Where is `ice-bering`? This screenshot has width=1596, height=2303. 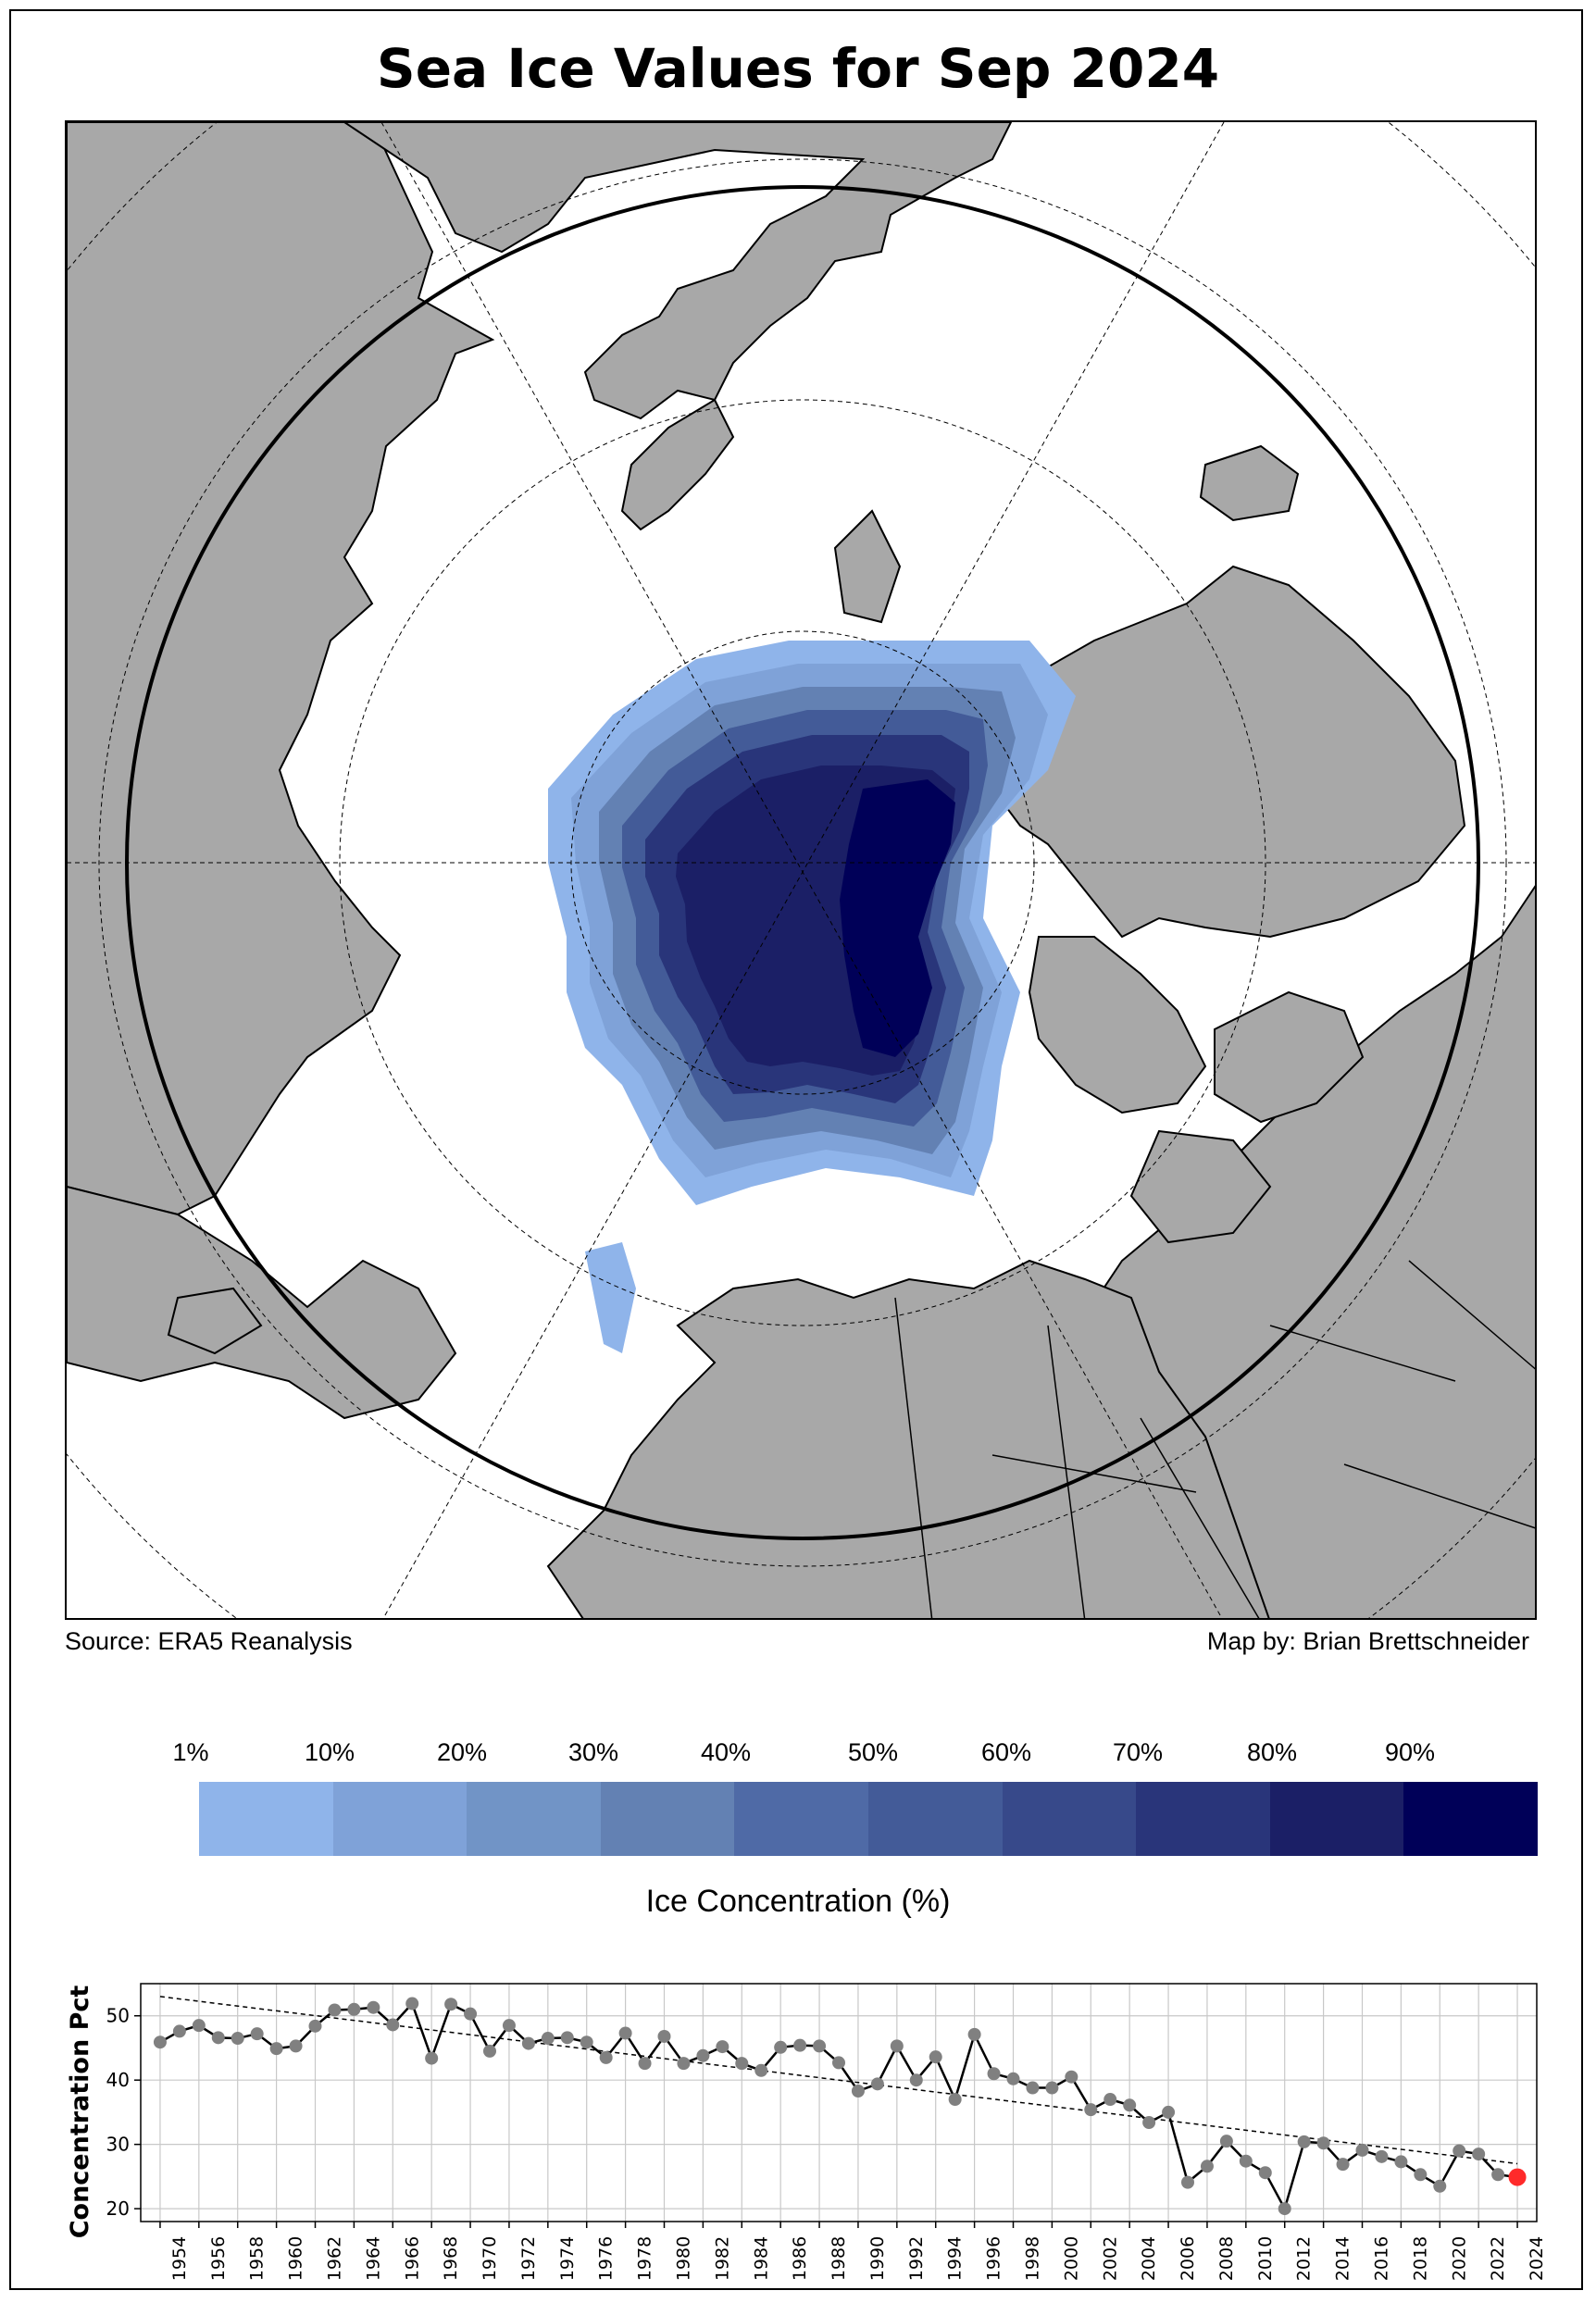
ice-bering is located at coordinates (610, 1298).